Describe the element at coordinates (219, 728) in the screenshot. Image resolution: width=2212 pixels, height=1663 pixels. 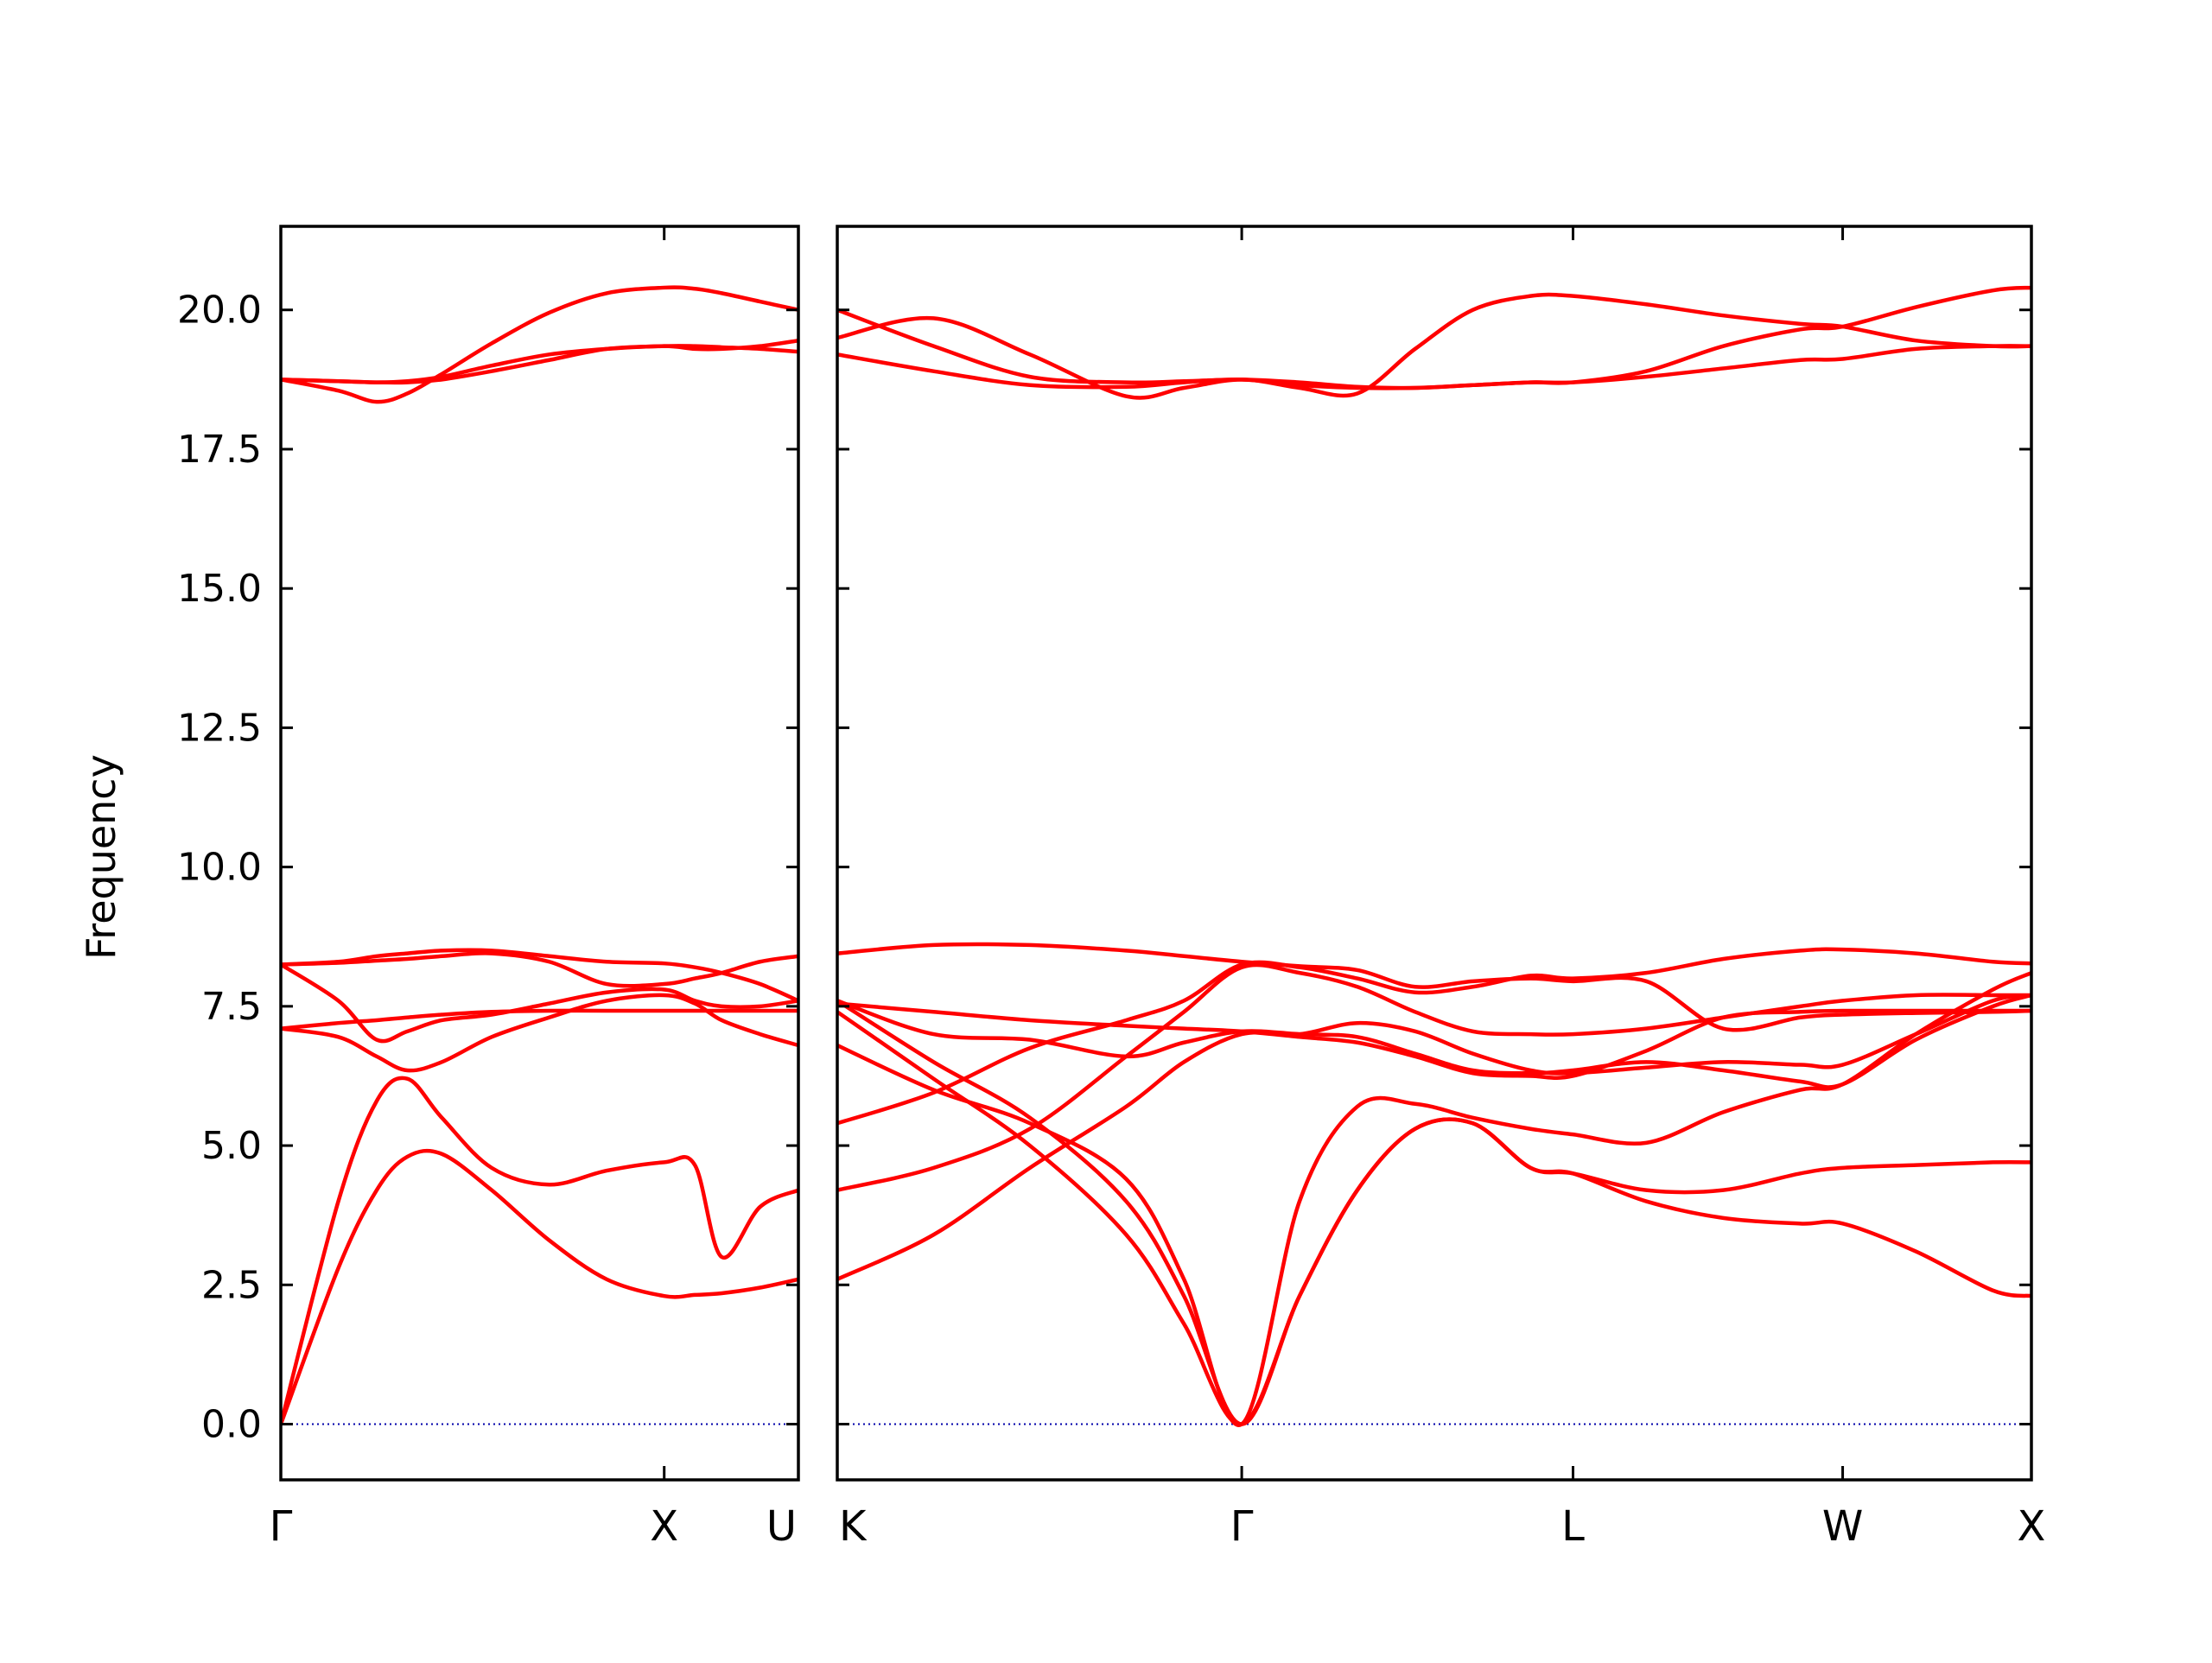
I see `y-tick-label: 12.5` at that location.